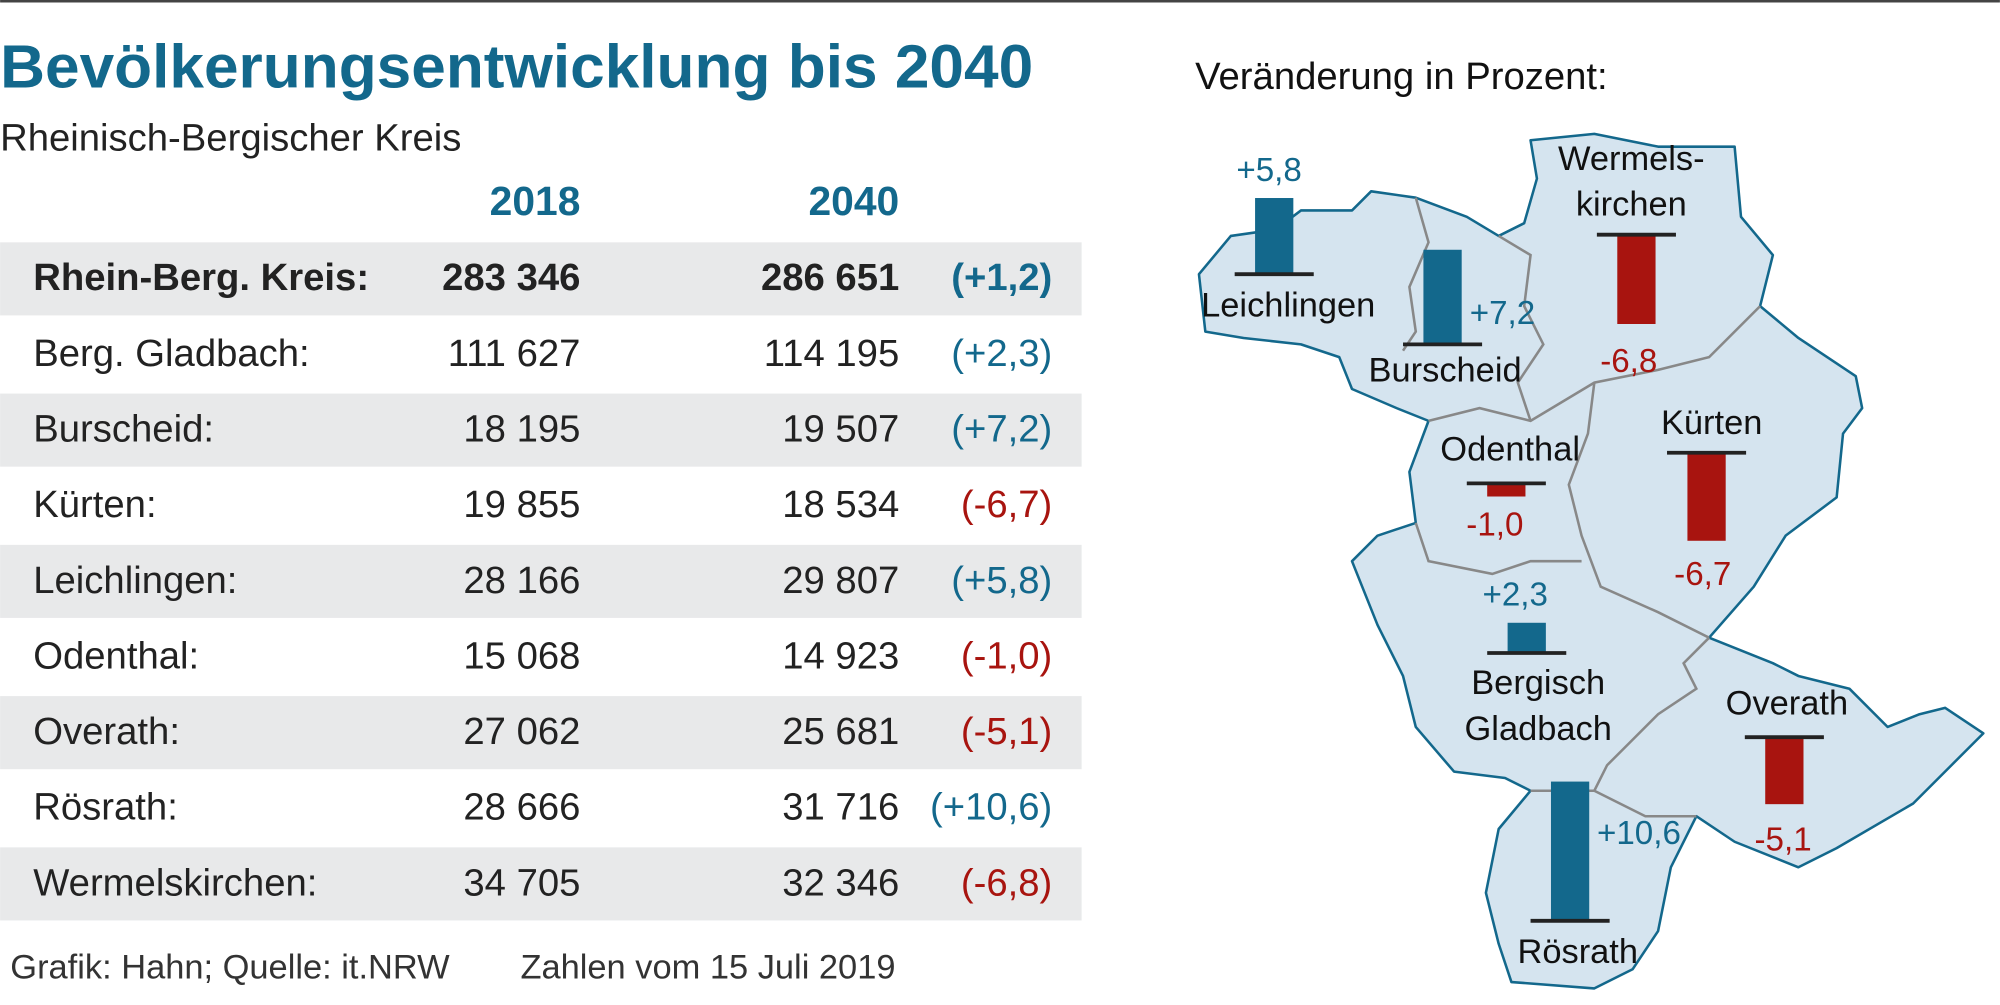 The height and width of the screenshot is (1005, 2000). What do you see at coordinates (171, 353) in the screenshot?
I see `row-label: Berg. Gladbach:` at bounding box center [171, 353].